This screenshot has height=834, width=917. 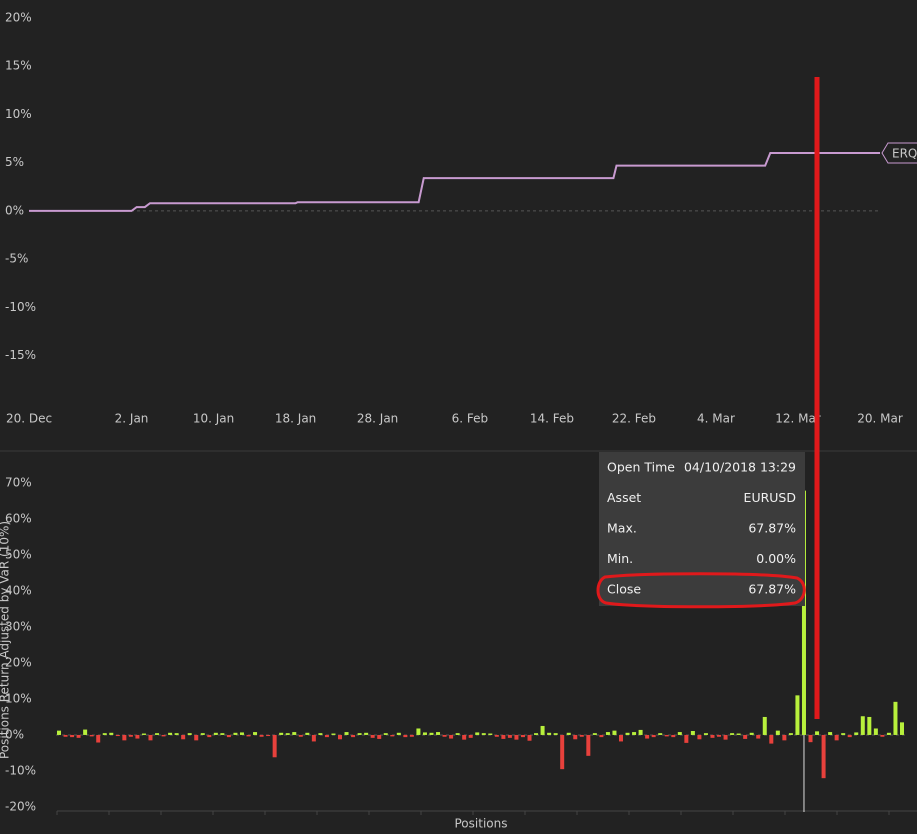 I want to click on y-tick-label: 15%, so click(x=18, y=66).